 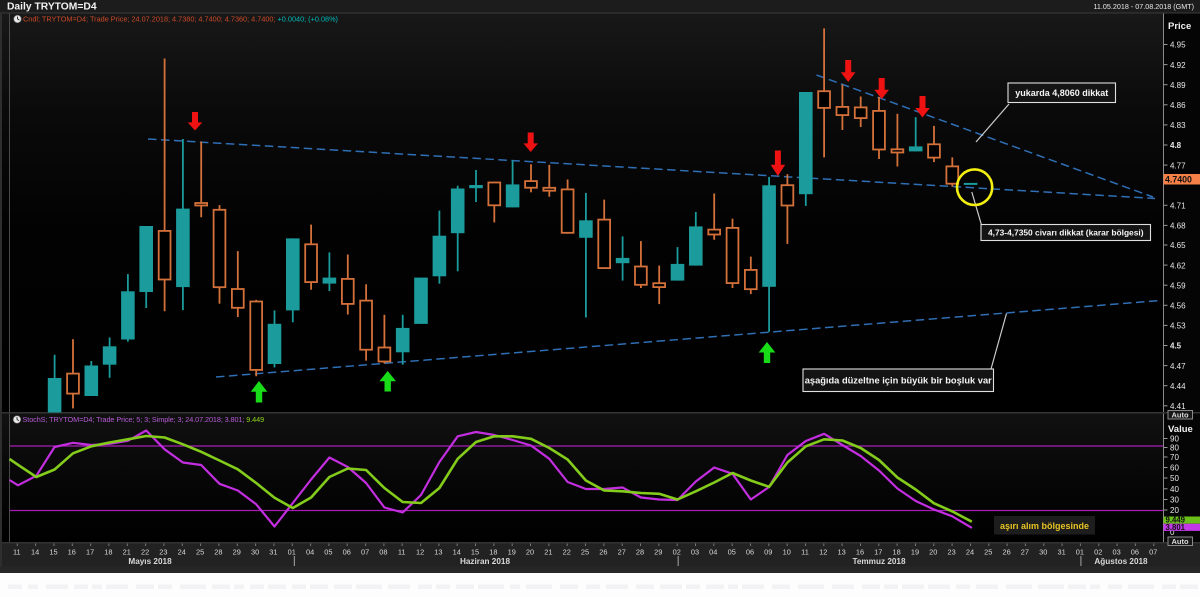 What do you see at coordinates (1180, 429) in the screenshot?
I see `svg-text: Value` at bounding box center [1180, 429].